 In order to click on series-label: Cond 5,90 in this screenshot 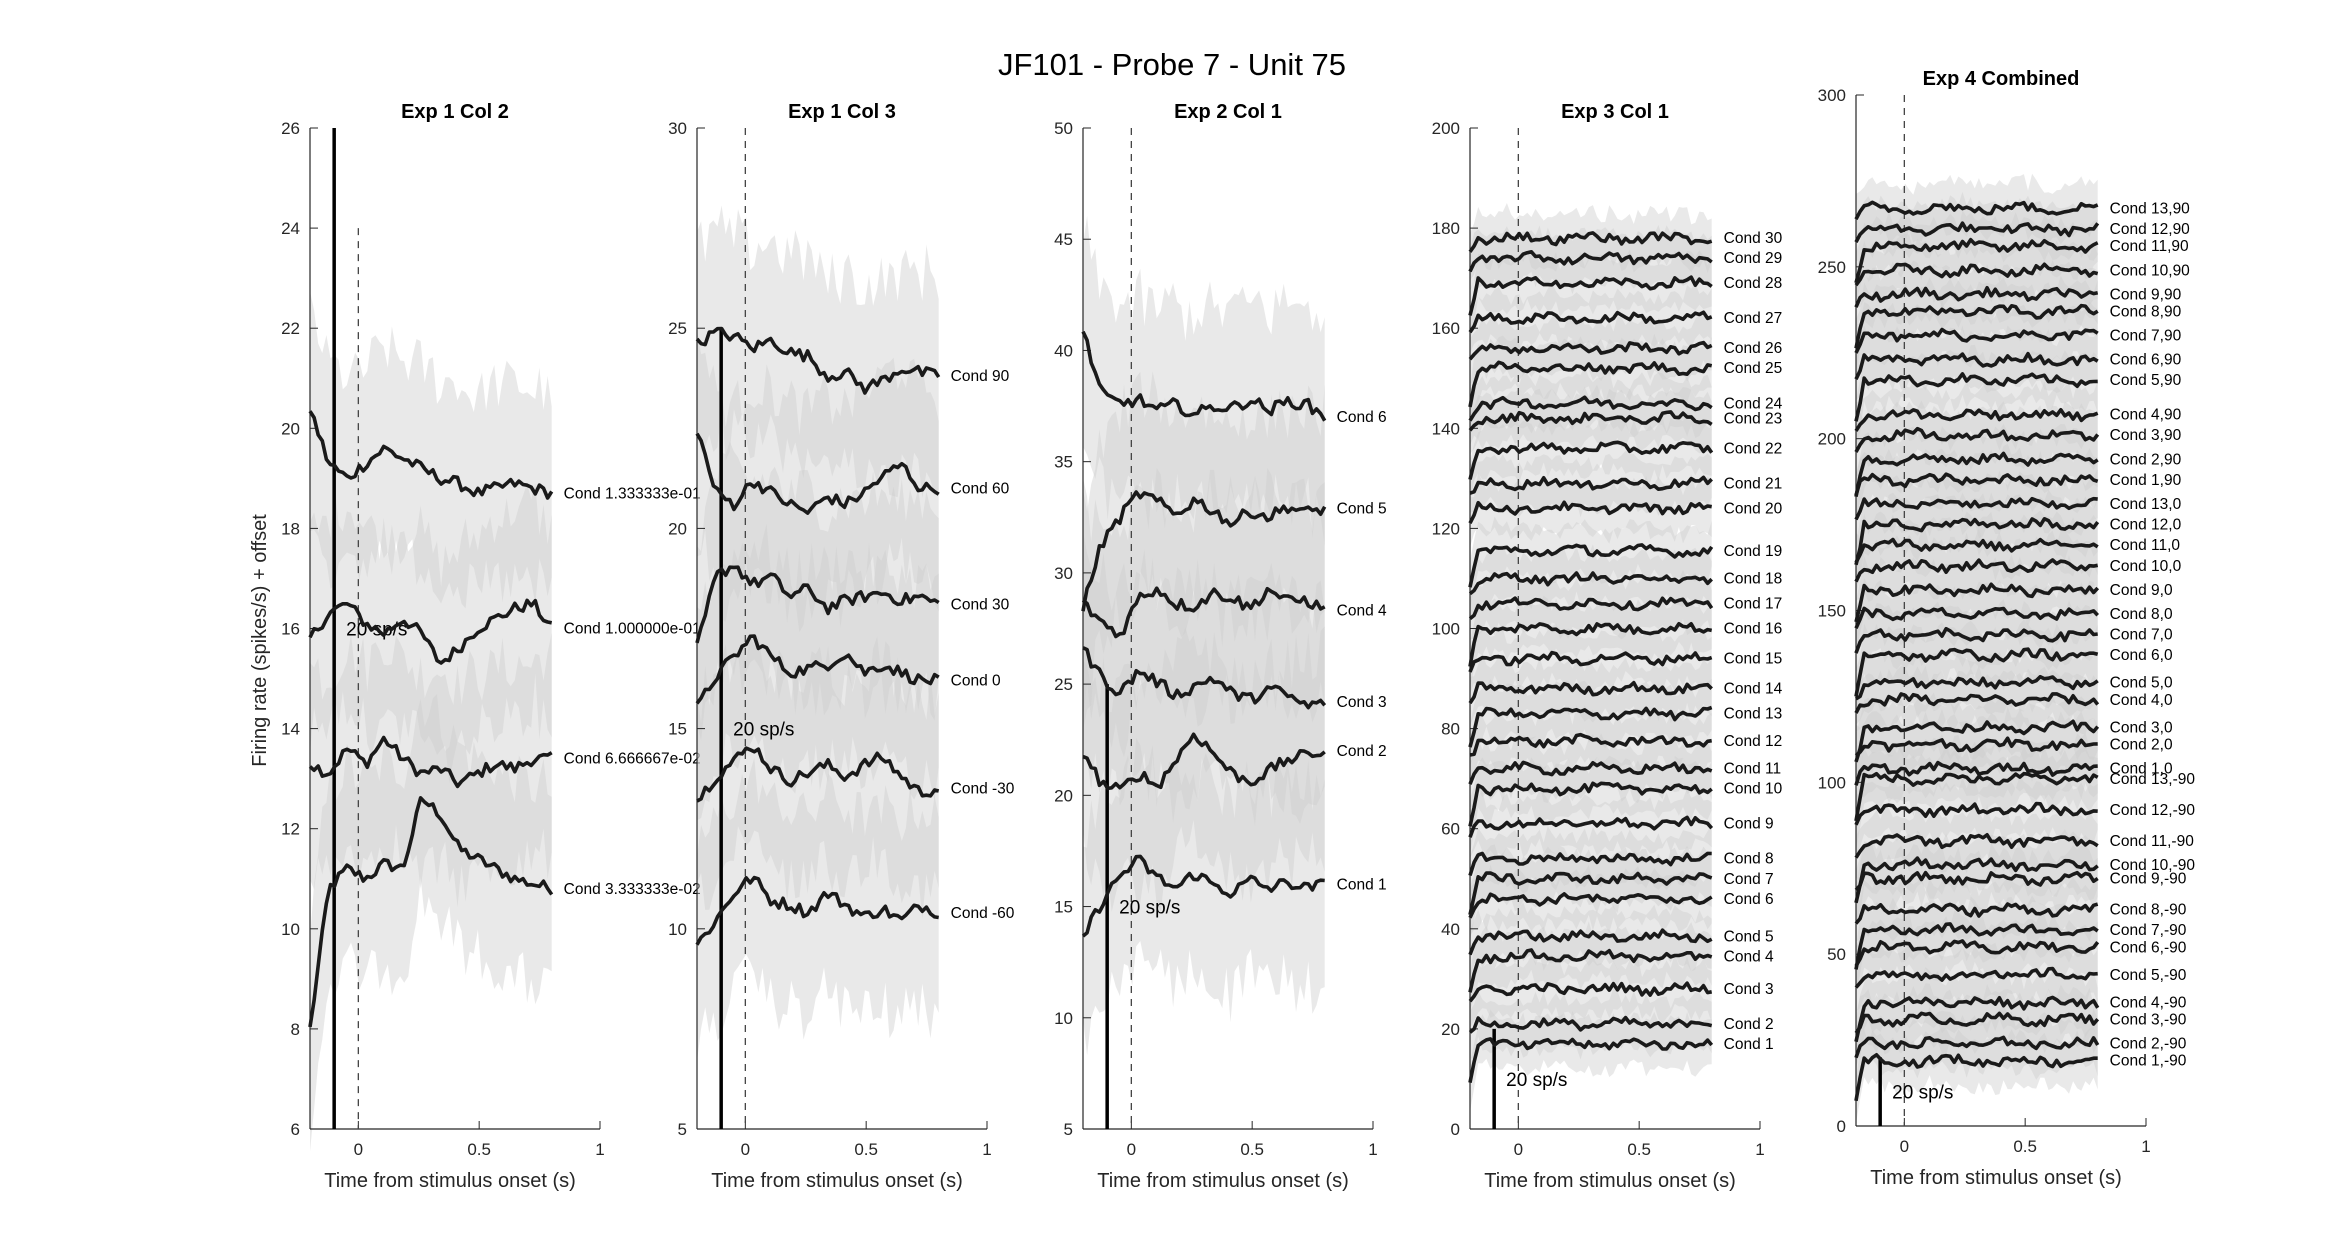, I will do `click(2146, 380)`.